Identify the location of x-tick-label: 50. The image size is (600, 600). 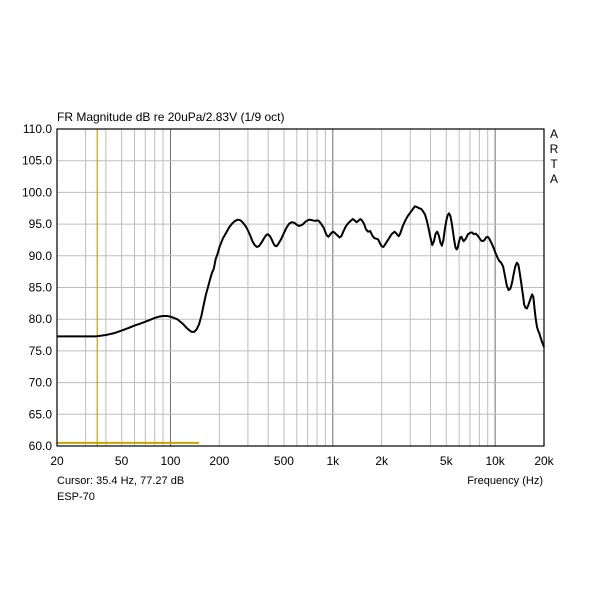
(122, 461).